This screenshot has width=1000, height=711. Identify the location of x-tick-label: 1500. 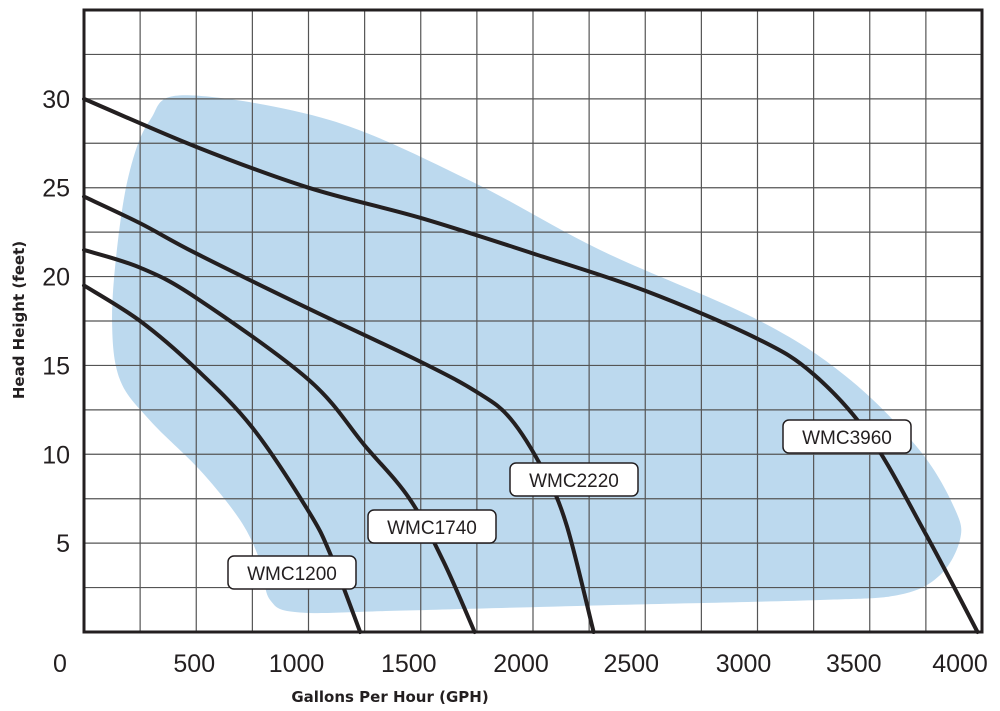
(409, 664).